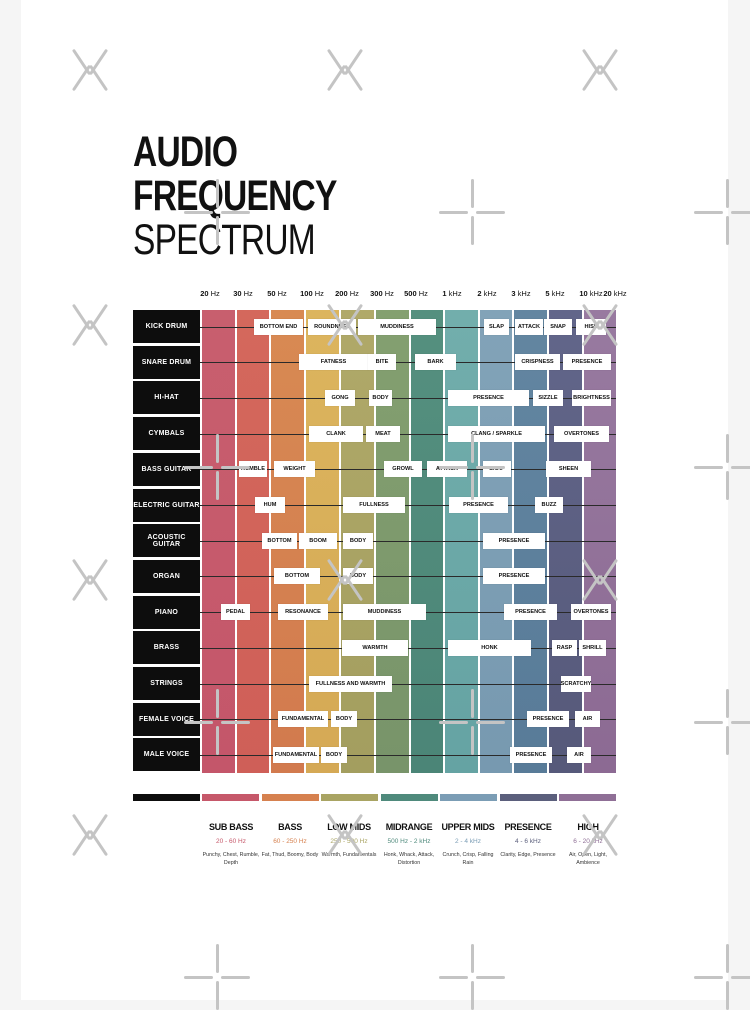 Image resolution: width=750 pixels, height=1010 pixels. Describe the element at coordinates (588, 859) in the screenshot. I see `band-description: Air, Open, Light, Ambience` at that location.